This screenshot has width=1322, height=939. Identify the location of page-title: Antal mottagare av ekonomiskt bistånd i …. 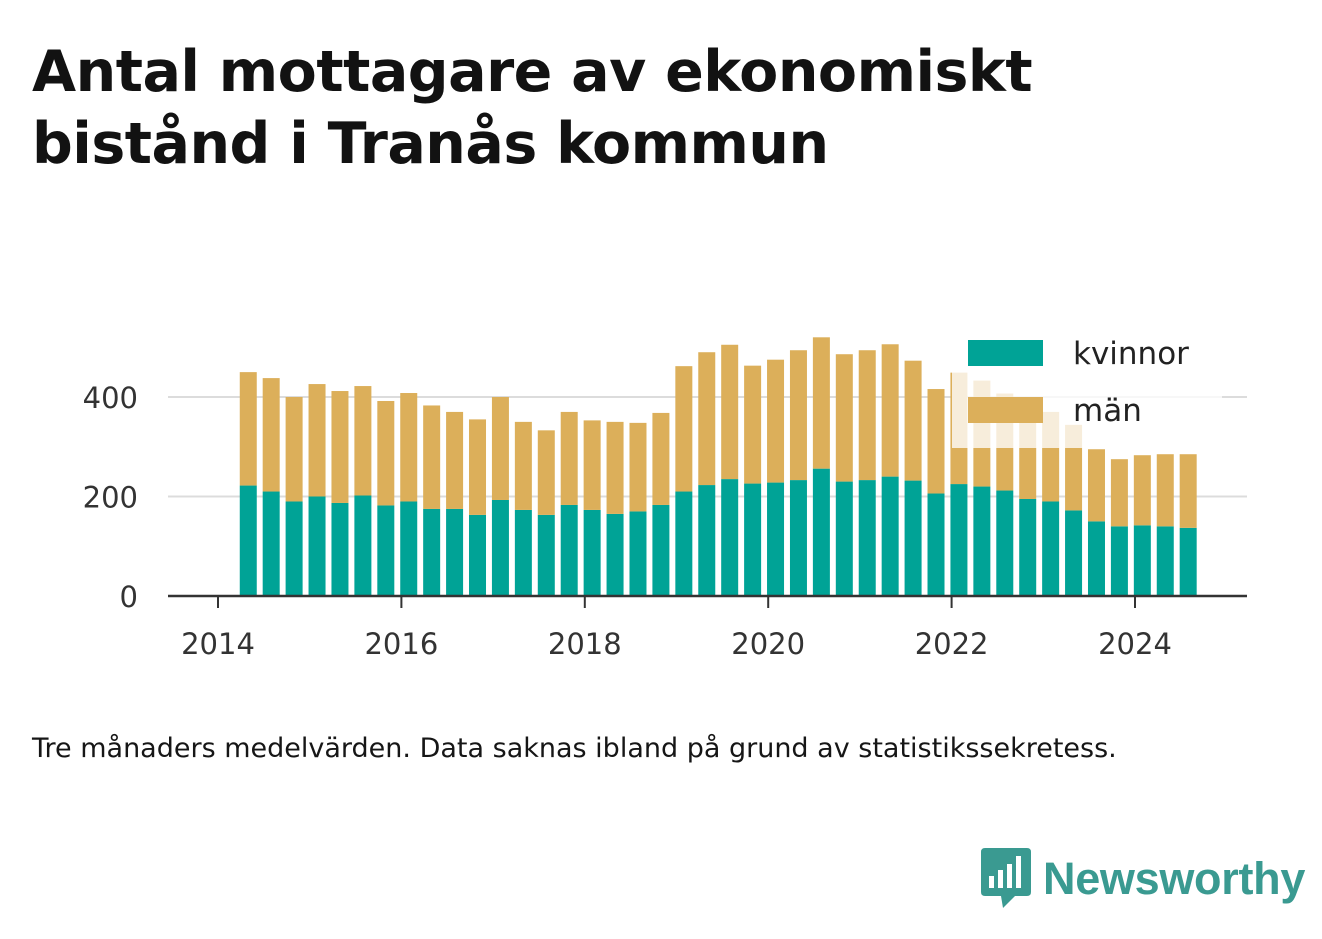
(532, 108).